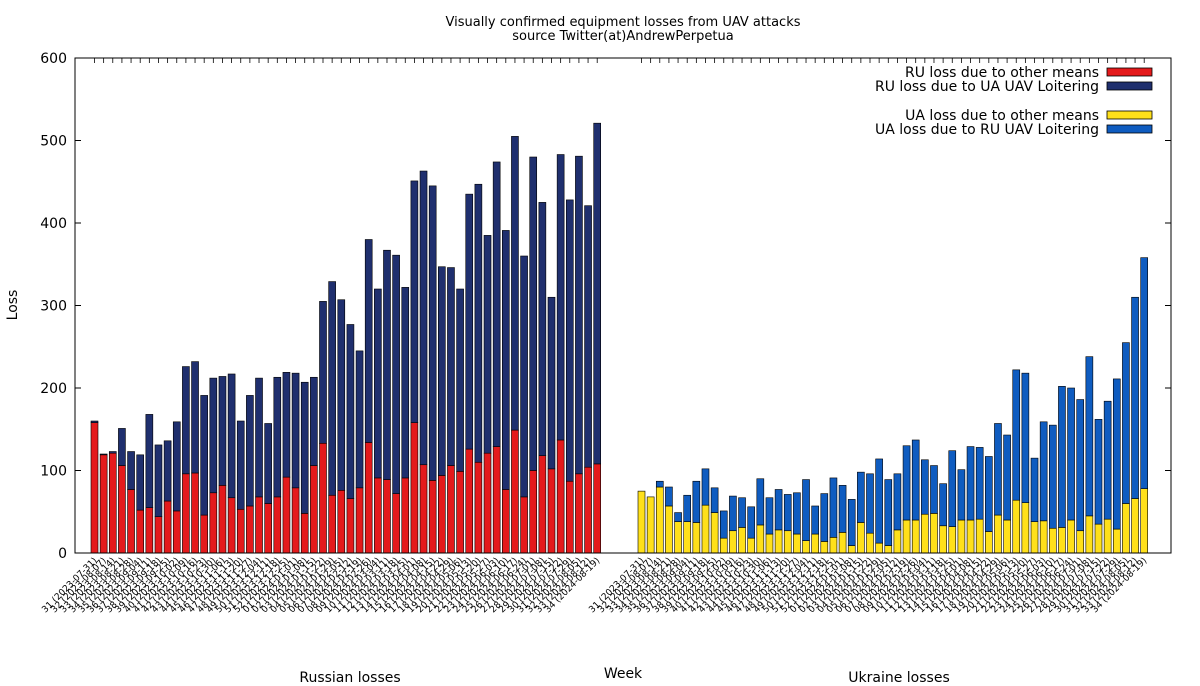 The width and height of the screenshot is (1200, 686). What do you see at coordinates (53, 472) in the screenshot?
I see `y-tick-label: 100` at bounding box center [53, 472].